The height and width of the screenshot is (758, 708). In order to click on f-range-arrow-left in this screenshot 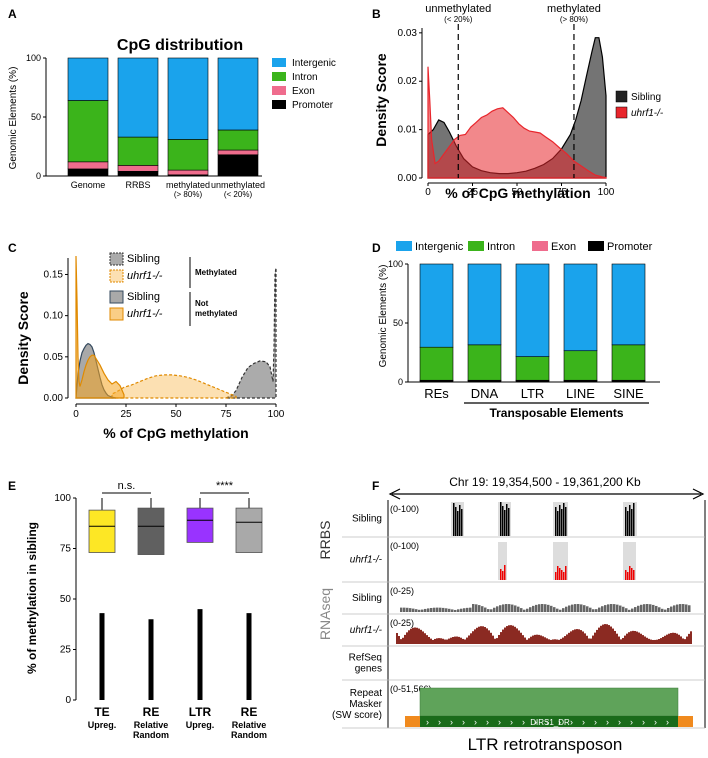, I will do `click(394, 494)`.